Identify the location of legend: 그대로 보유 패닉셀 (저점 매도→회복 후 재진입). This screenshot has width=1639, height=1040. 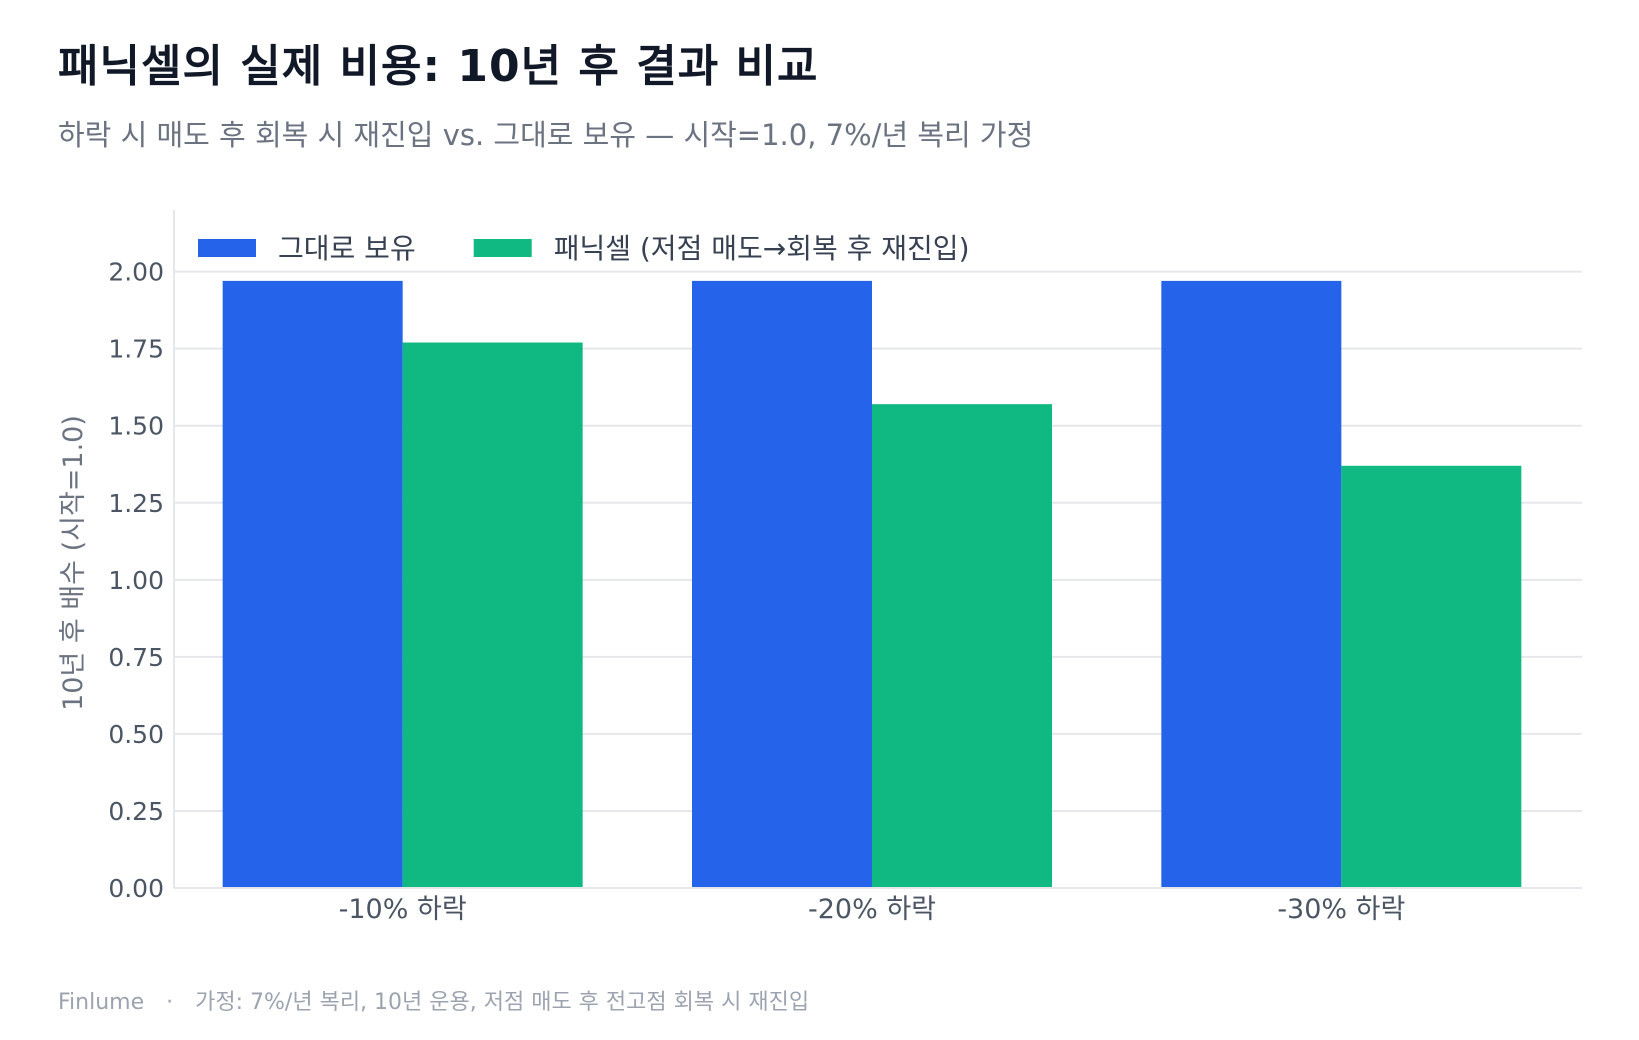
(584, 248).